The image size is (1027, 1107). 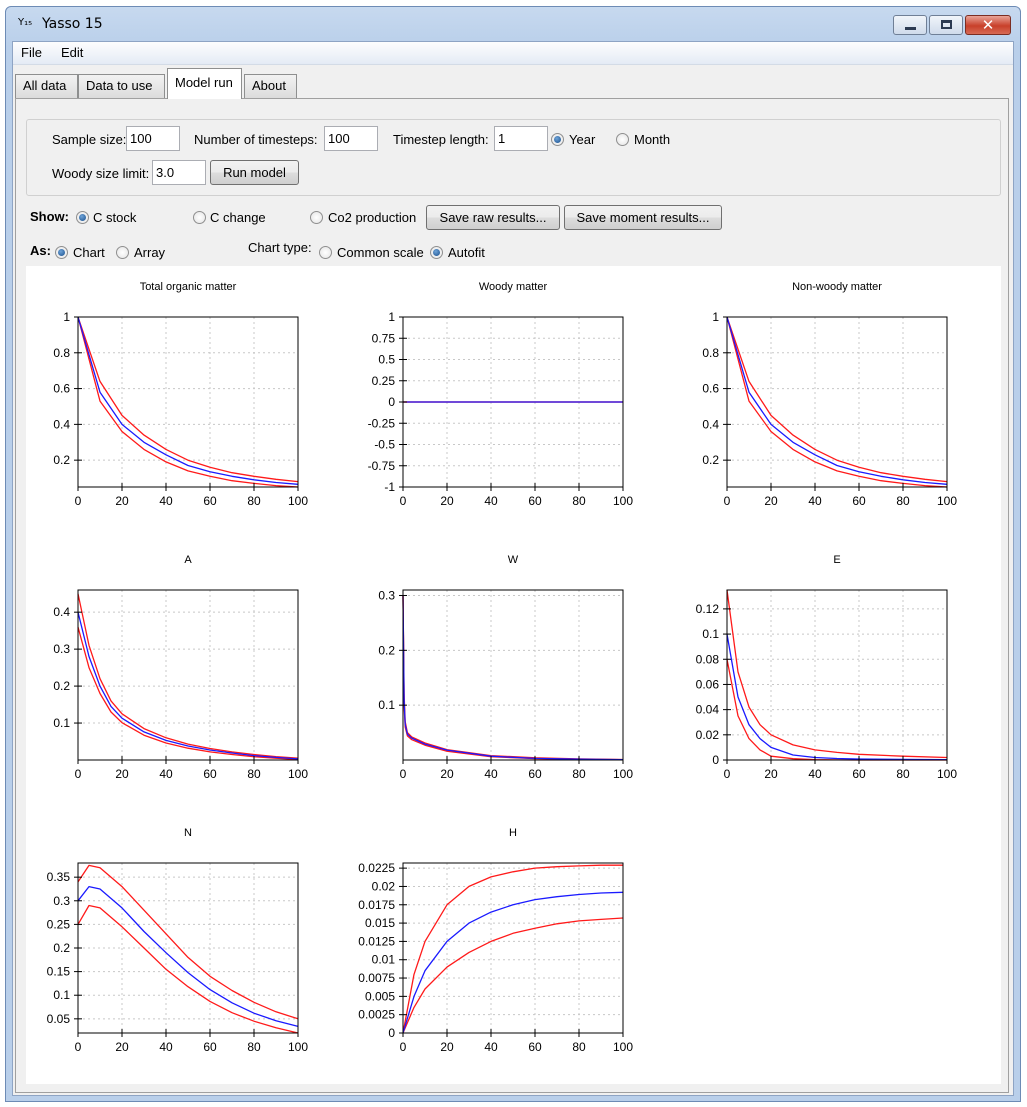 I want to click on tab-data-to-use: Data to use, so click(x=121, y=86).